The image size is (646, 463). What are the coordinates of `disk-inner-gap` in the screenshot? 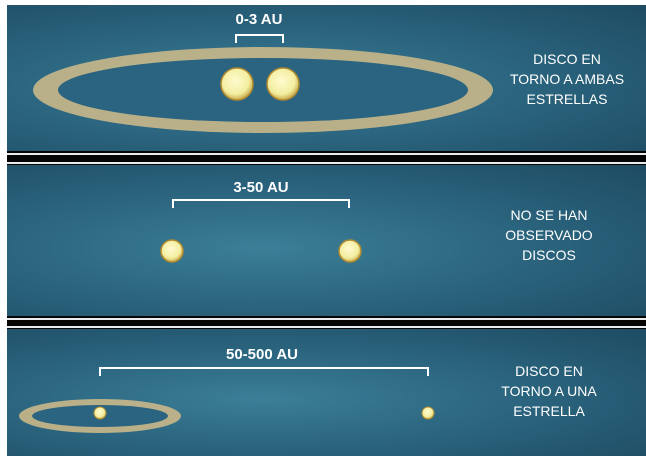 It's located at (263, 90).